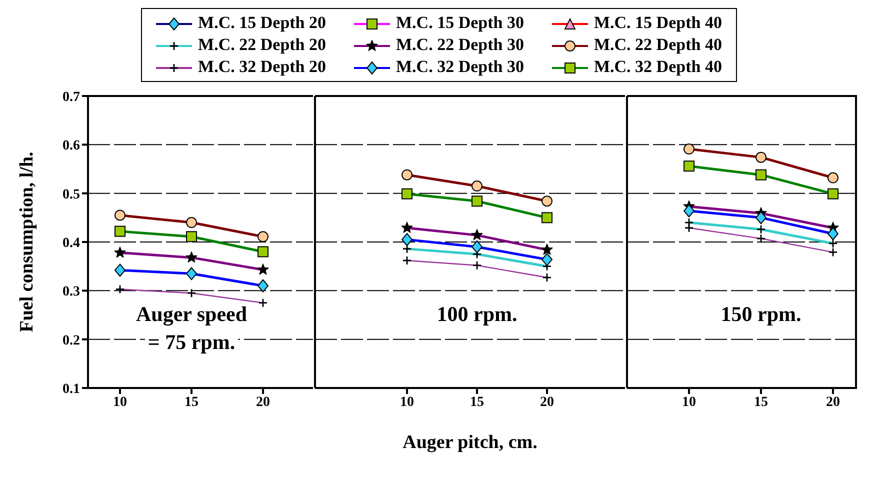 This screenshot has height=488, width=878. Describe the element at coordinates (71, 97) in the screenshot. I see `y-tick-label: 0.7` at that location.